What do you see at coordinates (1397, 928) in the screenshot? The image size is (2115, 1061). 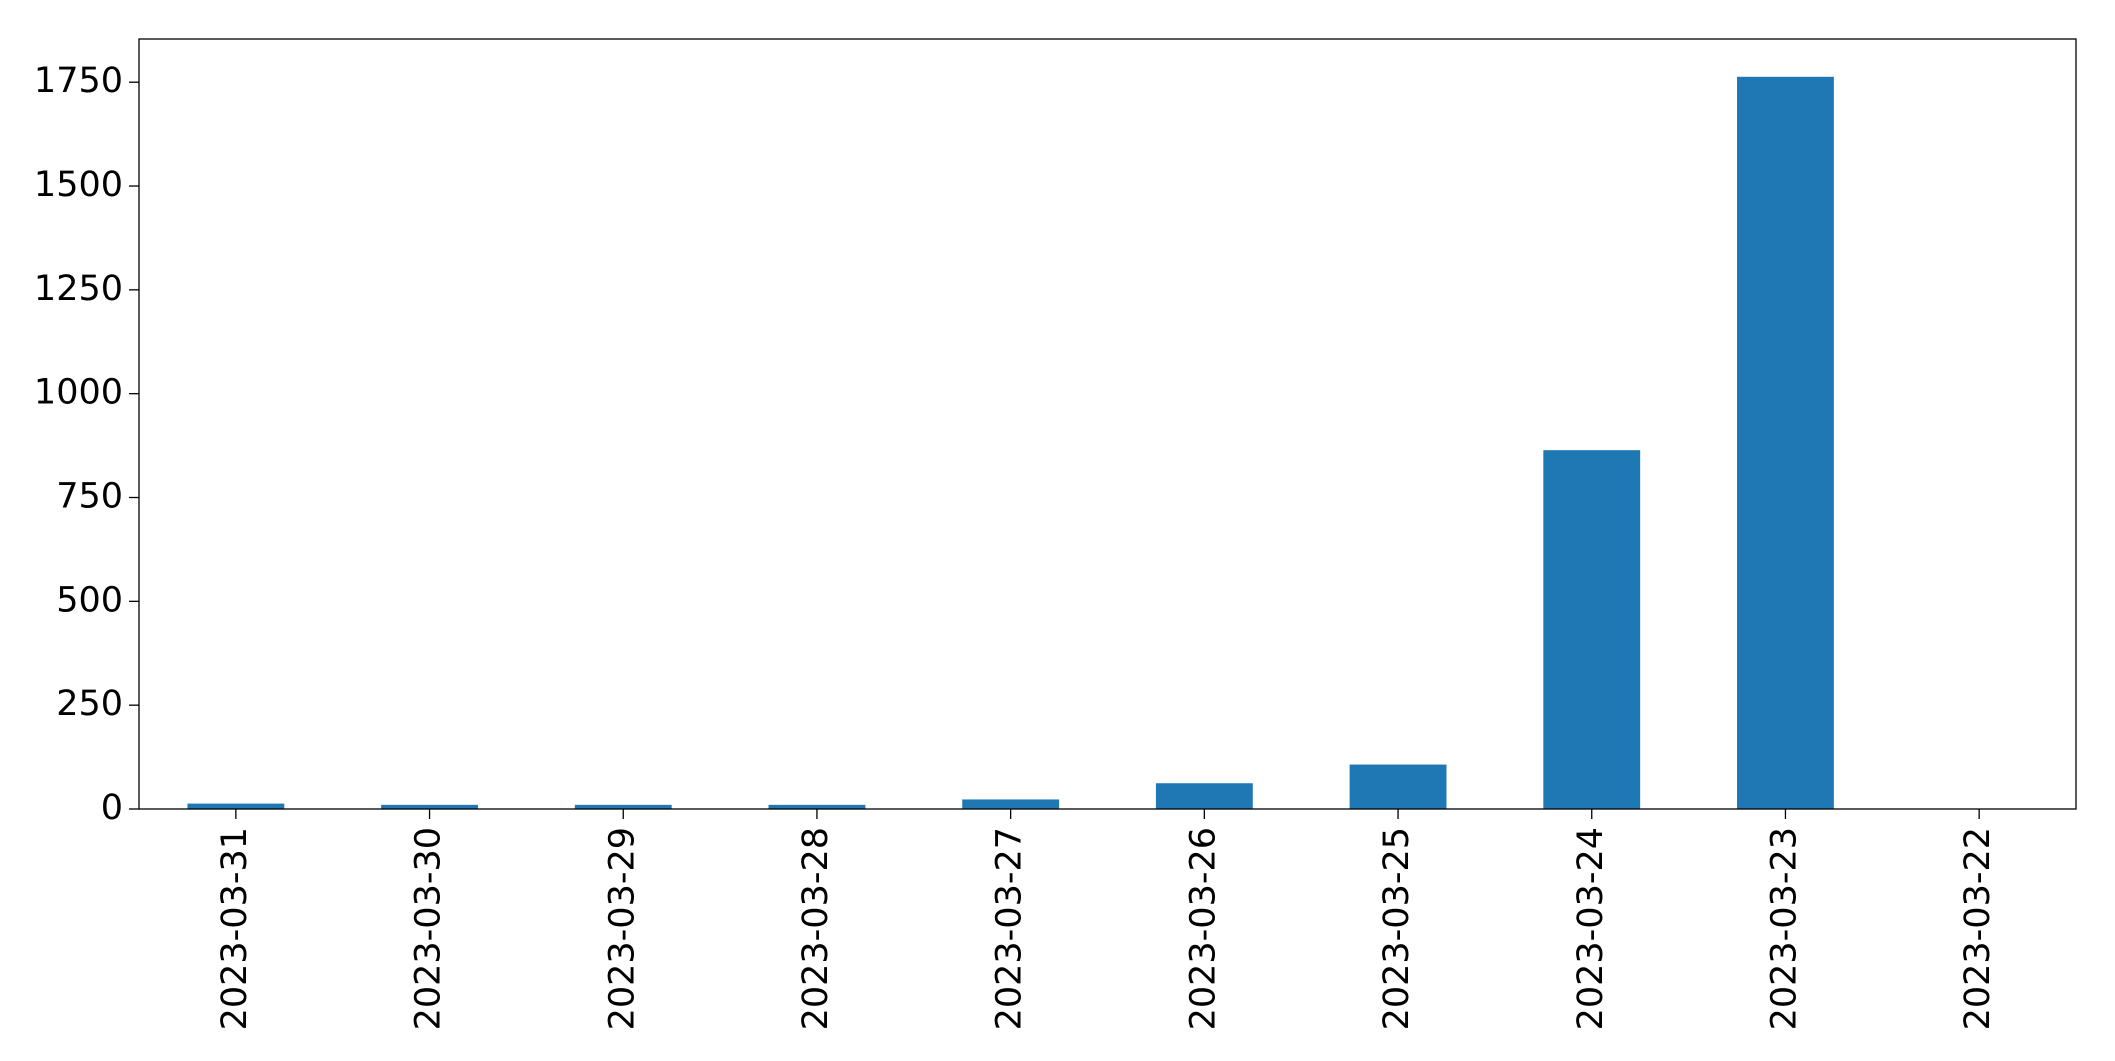 I see `x-tick-label: 2023-03-25` at bounding box center [1397, 928].